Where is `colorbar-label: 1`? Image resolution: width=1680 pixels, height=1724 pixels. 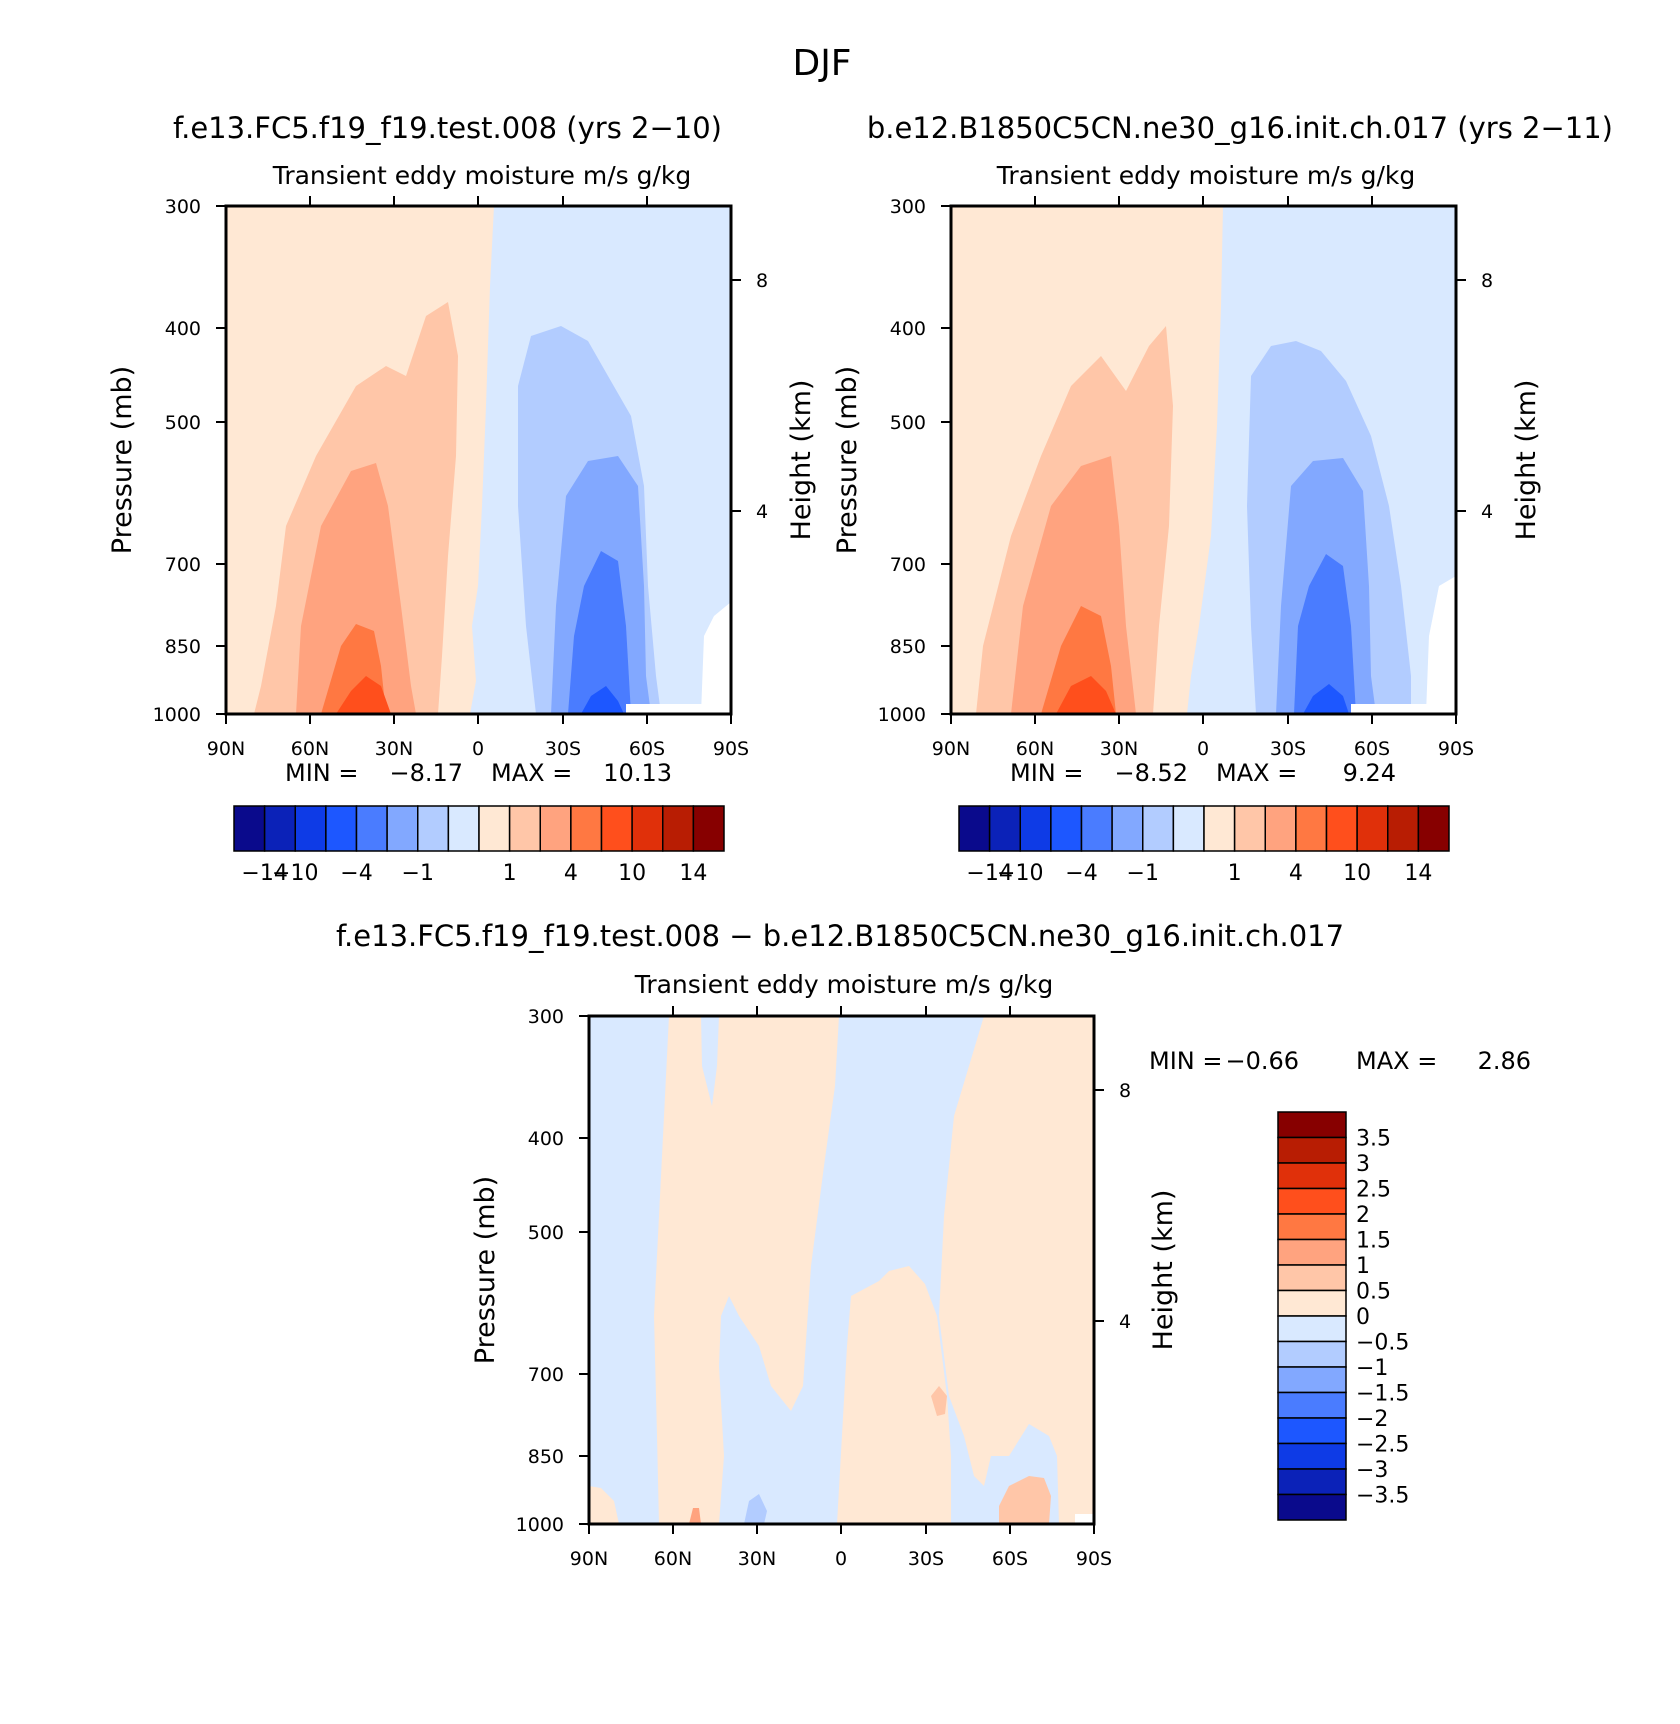
colorbar-label: 1 is located at coordinates (1363, 1266).